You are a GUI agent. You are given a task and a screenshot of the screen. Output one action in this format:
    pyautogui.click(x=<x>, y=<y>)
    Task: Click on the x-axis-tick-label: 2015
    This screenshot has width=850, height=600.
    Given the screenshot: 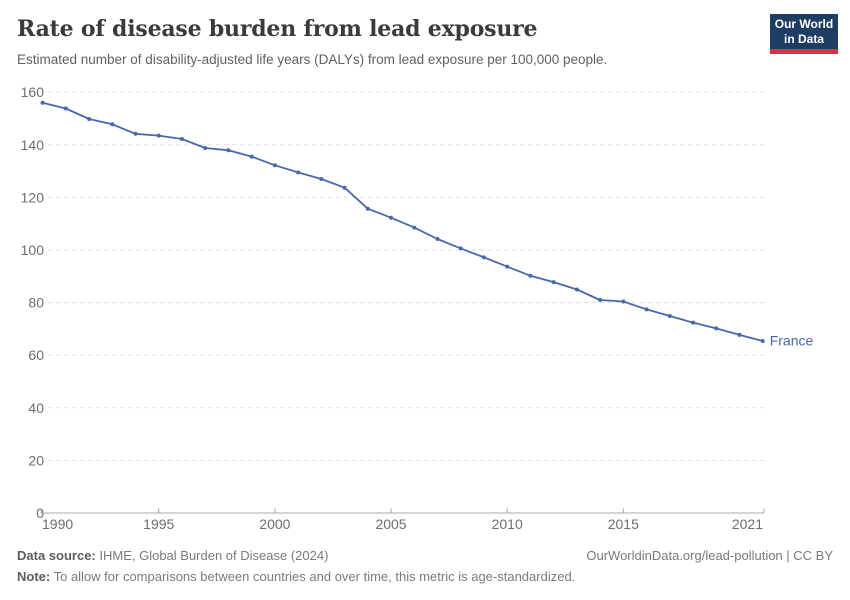 What is the action you would take?
    pyautogui.click(x=623, y=524)
    